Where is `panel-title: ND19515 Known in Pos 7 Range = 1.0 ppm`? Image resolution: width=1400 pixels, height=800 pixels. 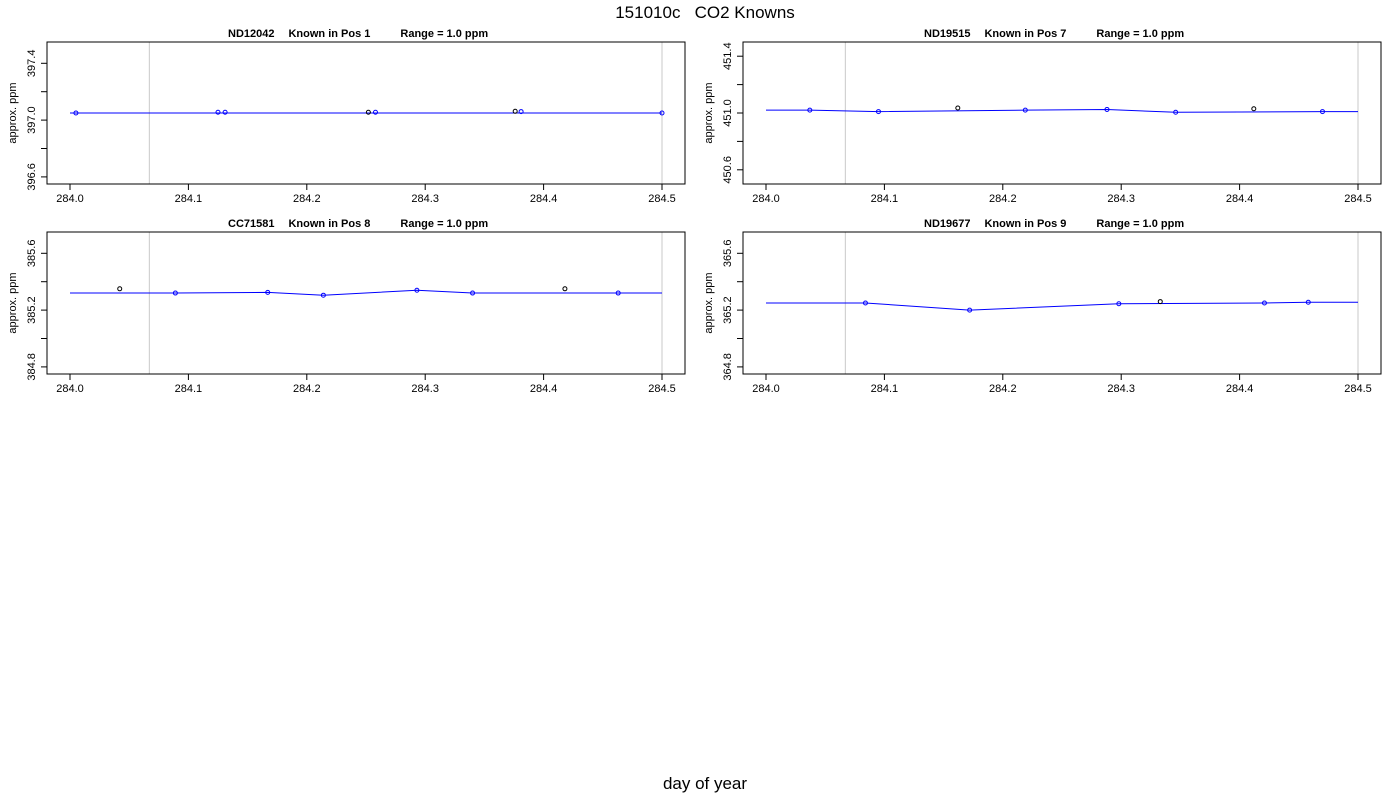 panel-title: ND19515 Known in Pos 7 Range = 1.0 ppm is located at coordinates (1054, 34).